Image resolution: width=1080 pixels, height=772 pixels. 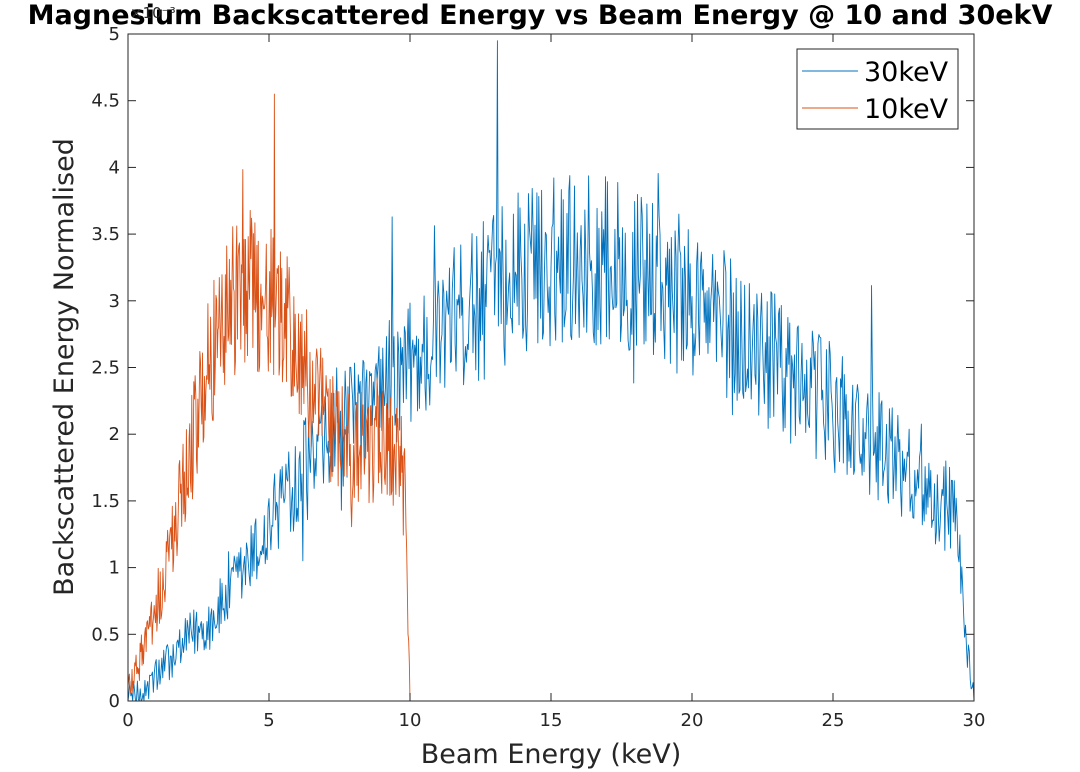 I want to click on legend-label-10kev: 10keV, so click(x=906, y=109).